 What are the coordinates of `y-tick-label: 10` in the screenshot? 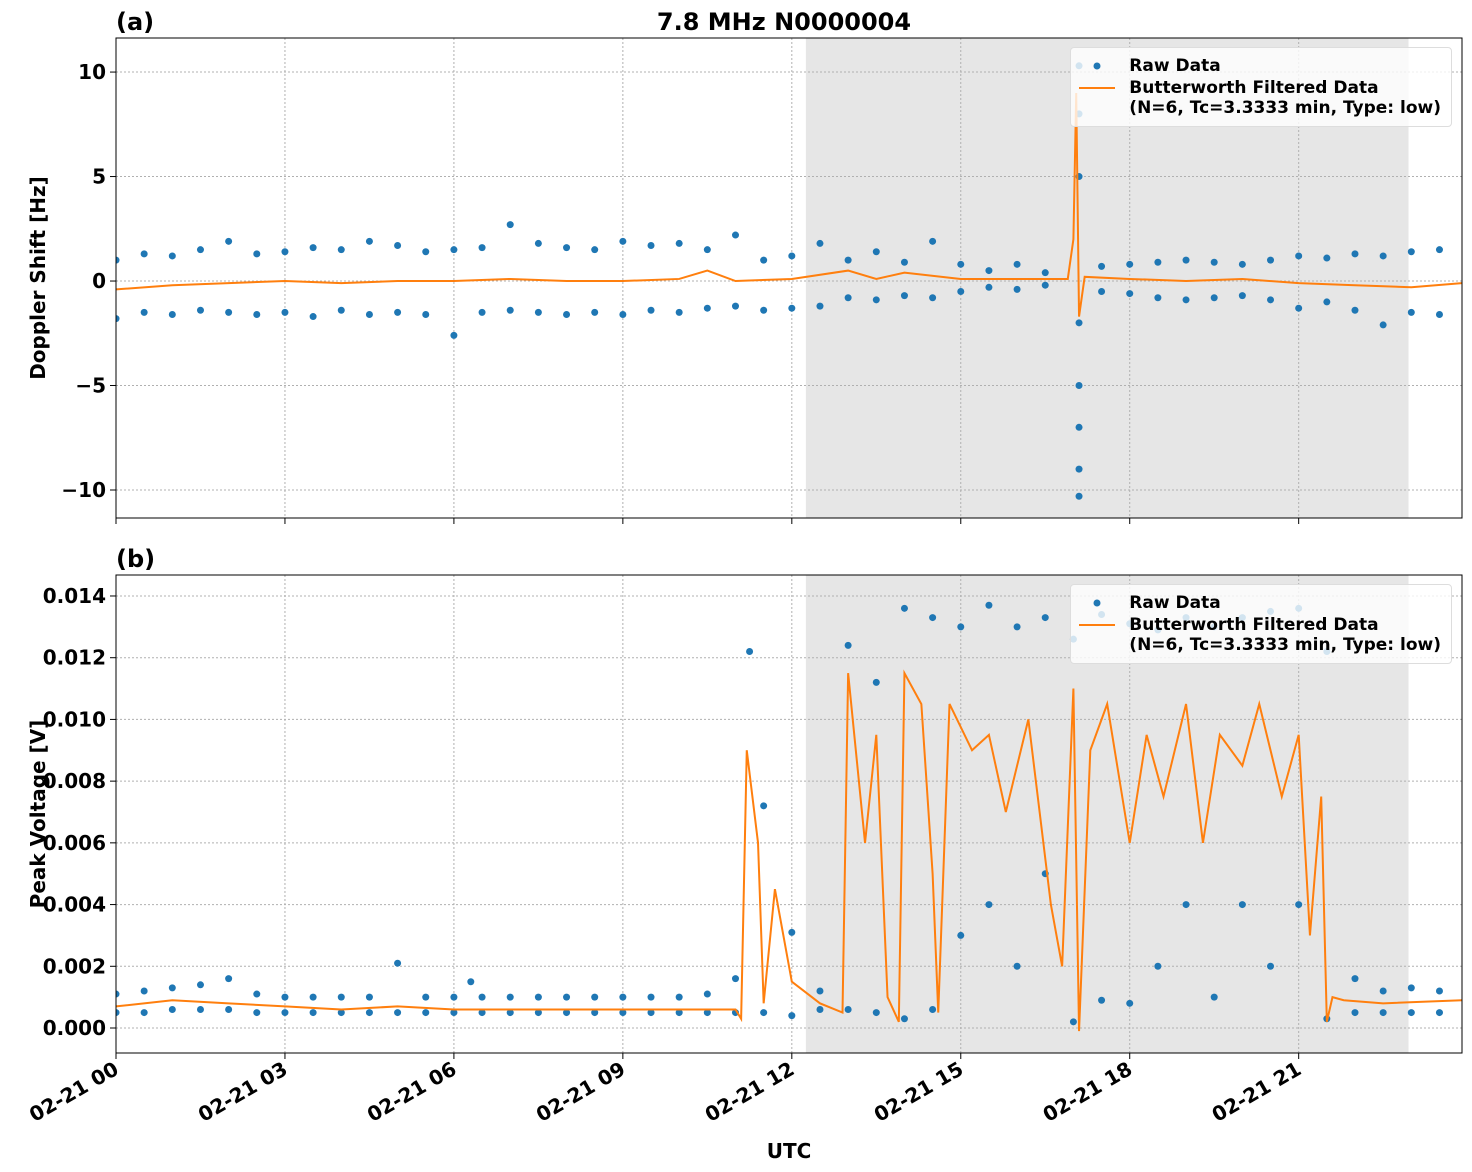 It's located at (92, 72).